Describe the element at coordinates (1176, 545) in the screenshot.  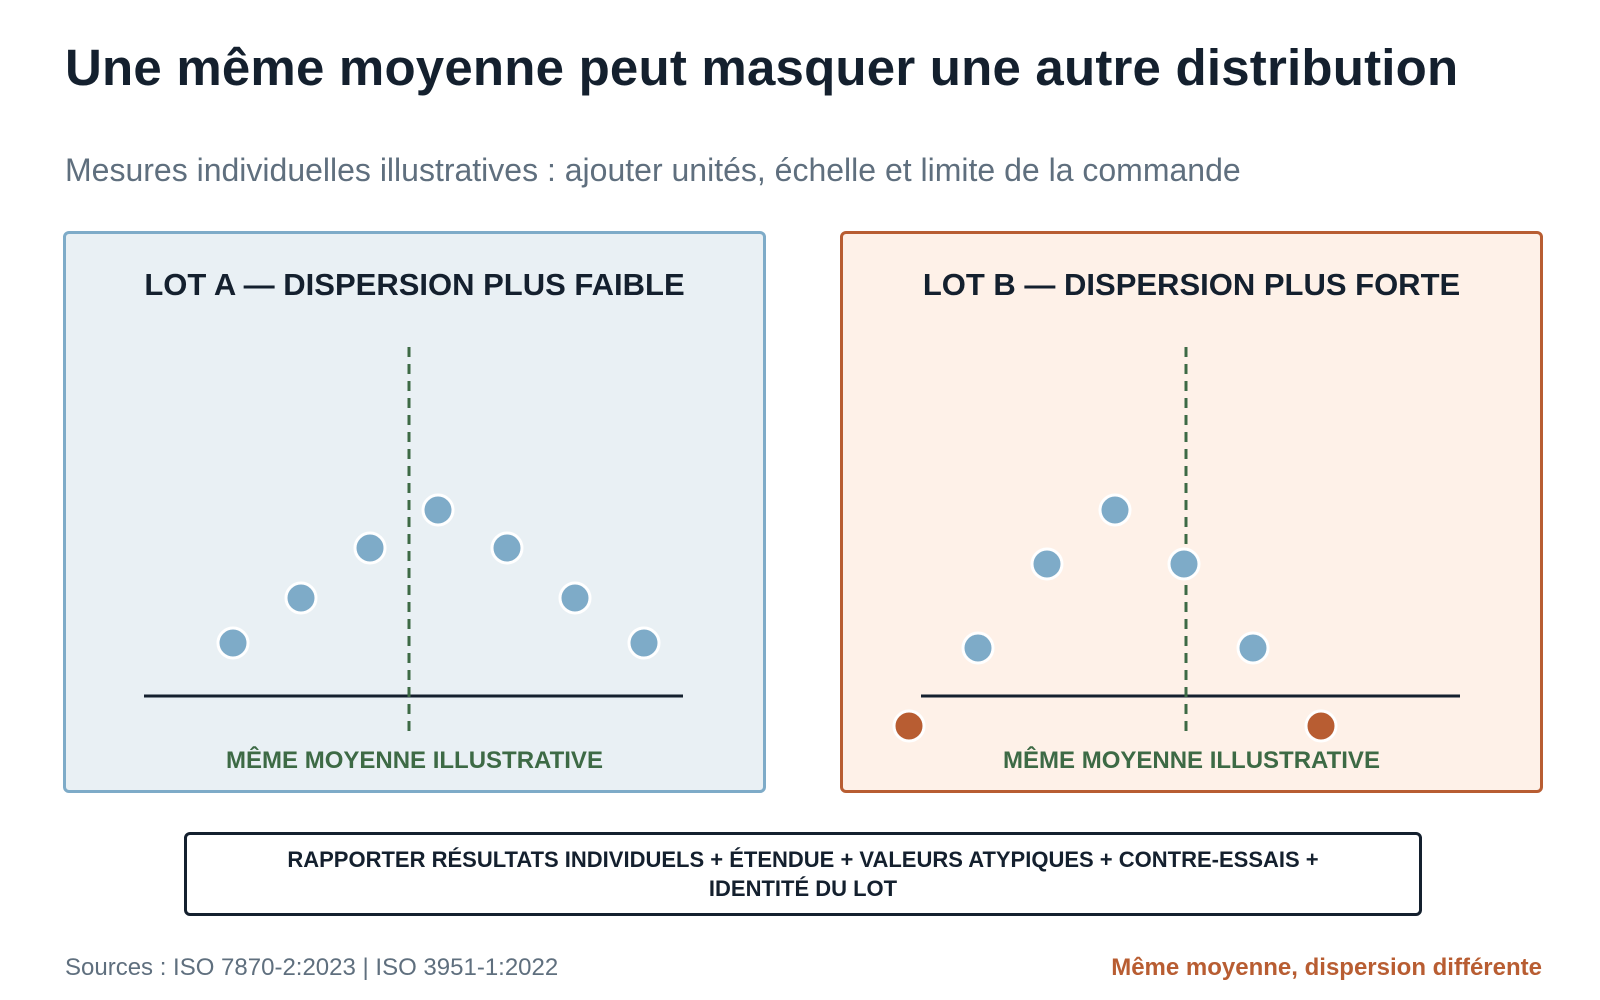
I see `lot-b-dot-plot` at that location.